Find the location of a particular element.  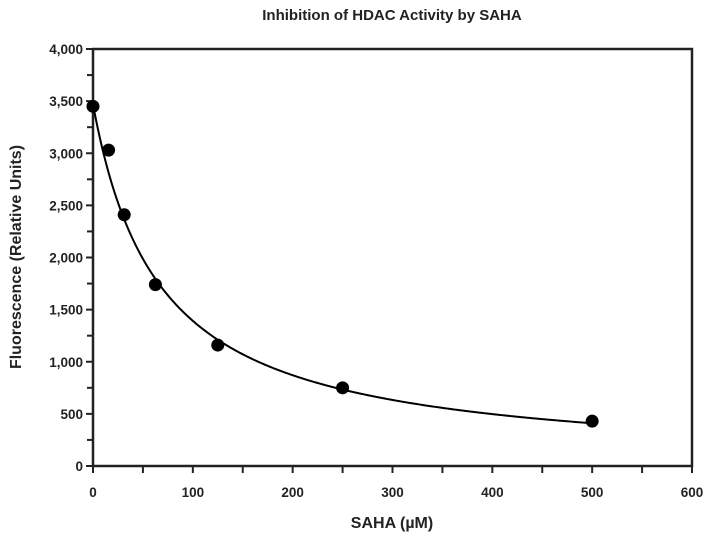

x-axis: 0 100 200 300 400 500 600 is located at coordinates (396, 483).